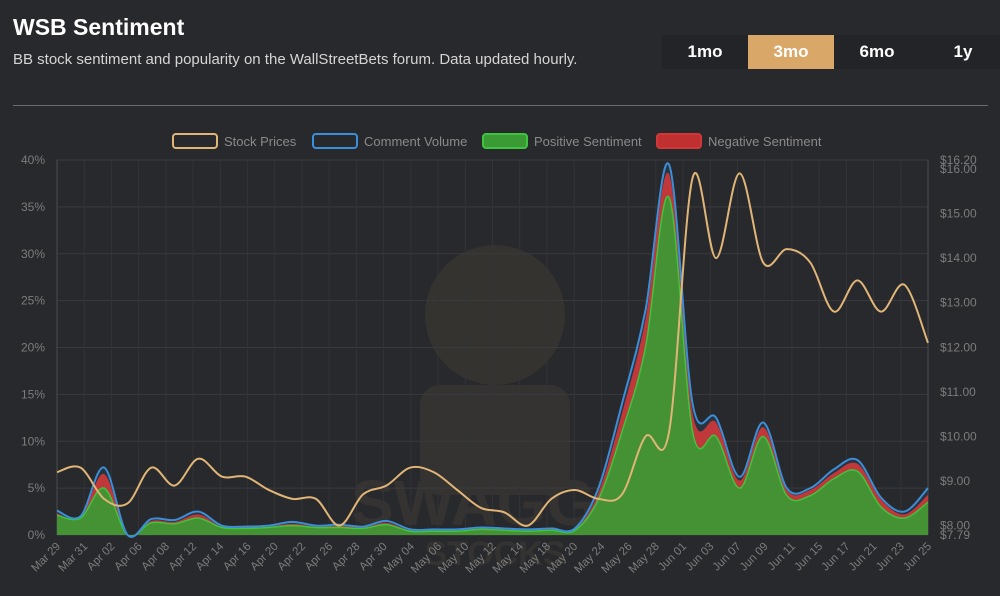 The width and height of the screenshot is (1000, 596). I want to click on x-tick-label: Mar 29, so click(46, 558).